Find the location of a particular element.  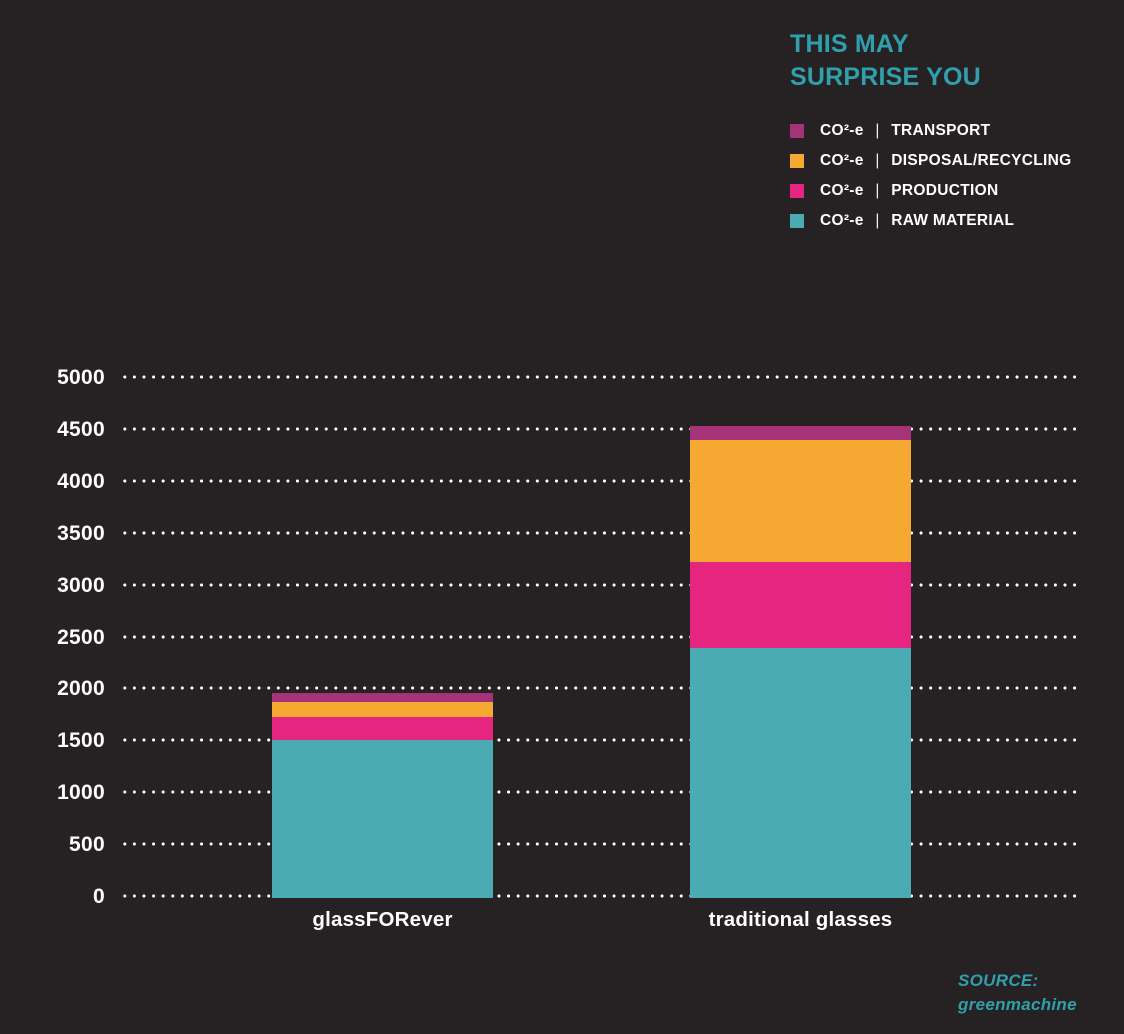

bar-traditional-glasses-transport is located at coordinates (800, 433).